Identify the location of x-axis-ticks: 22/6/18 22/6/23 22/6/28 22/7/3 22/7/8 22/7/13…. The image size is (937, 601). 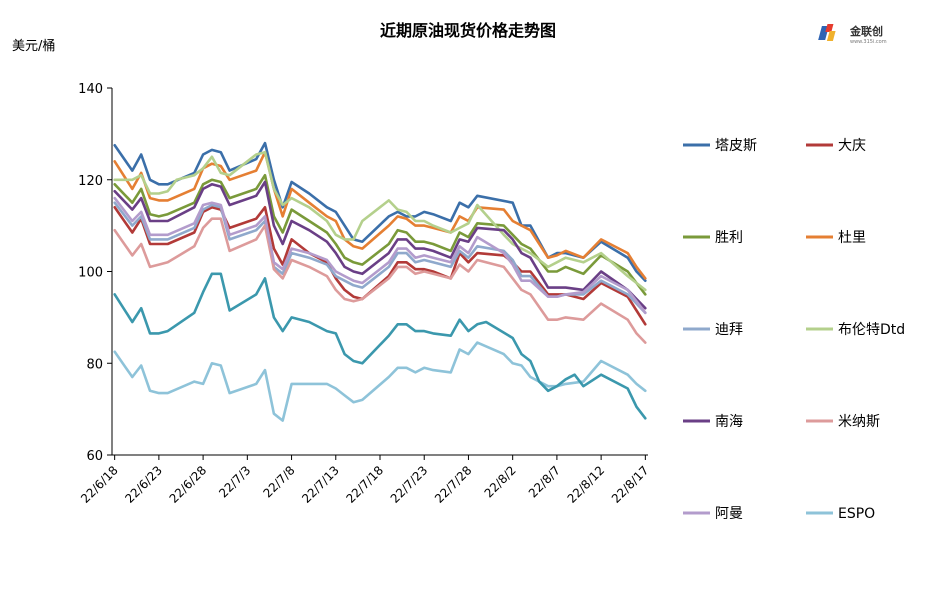
(364, 480).